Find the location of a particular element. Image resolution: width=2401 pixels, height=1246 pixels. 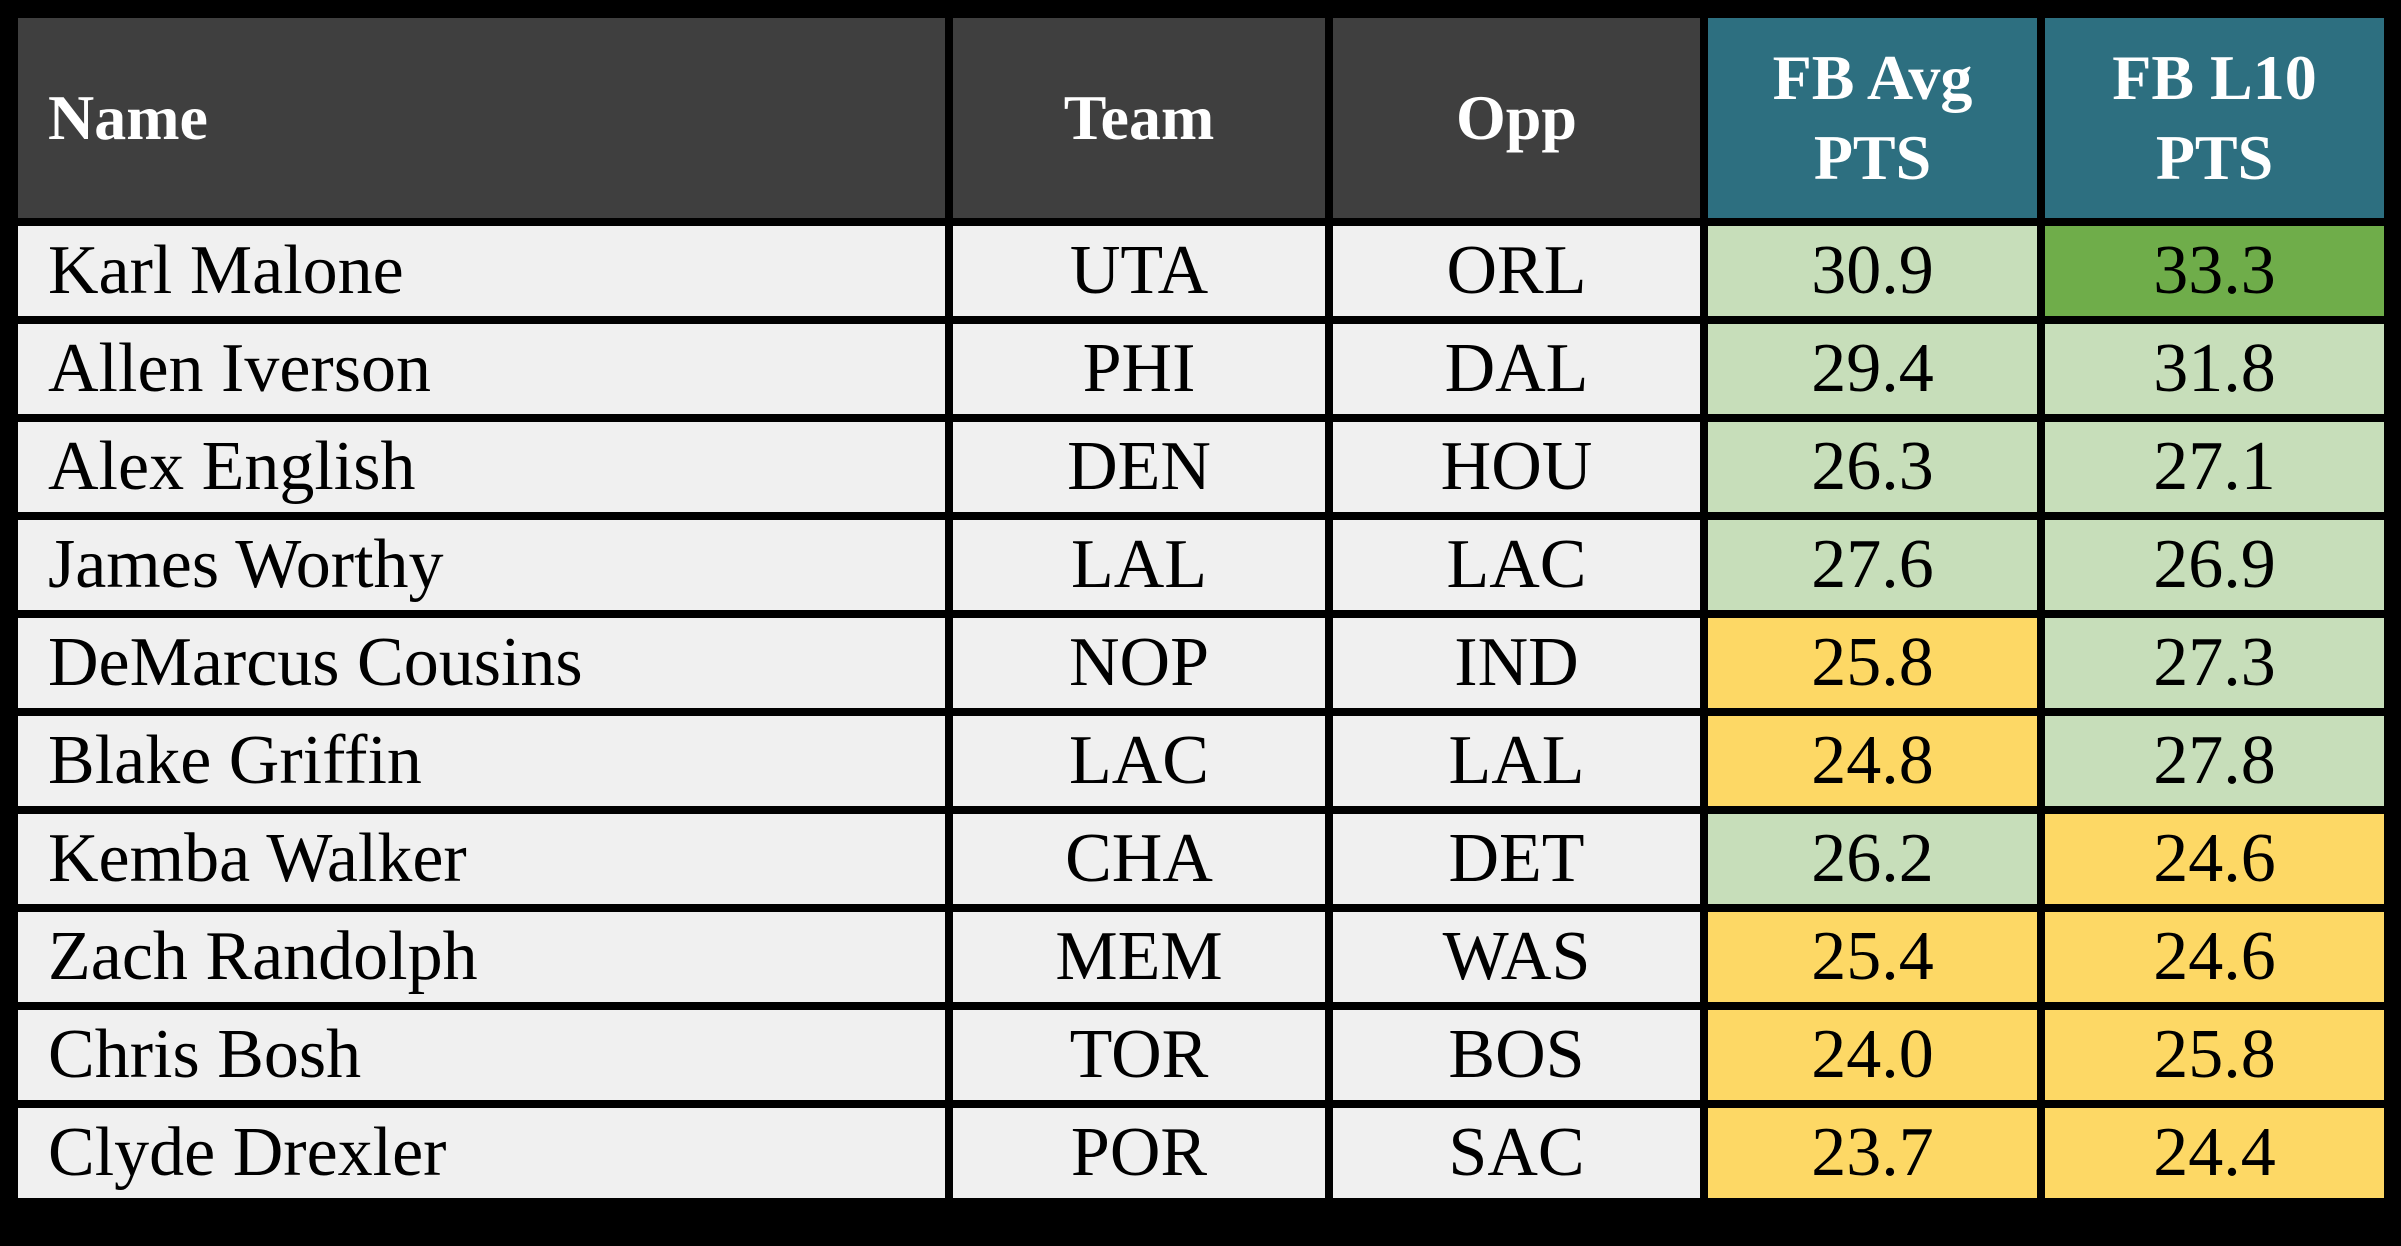

table-row: Kemba Walker CHA DET 26.2 24.6 is located at coordinates (1201, 859).